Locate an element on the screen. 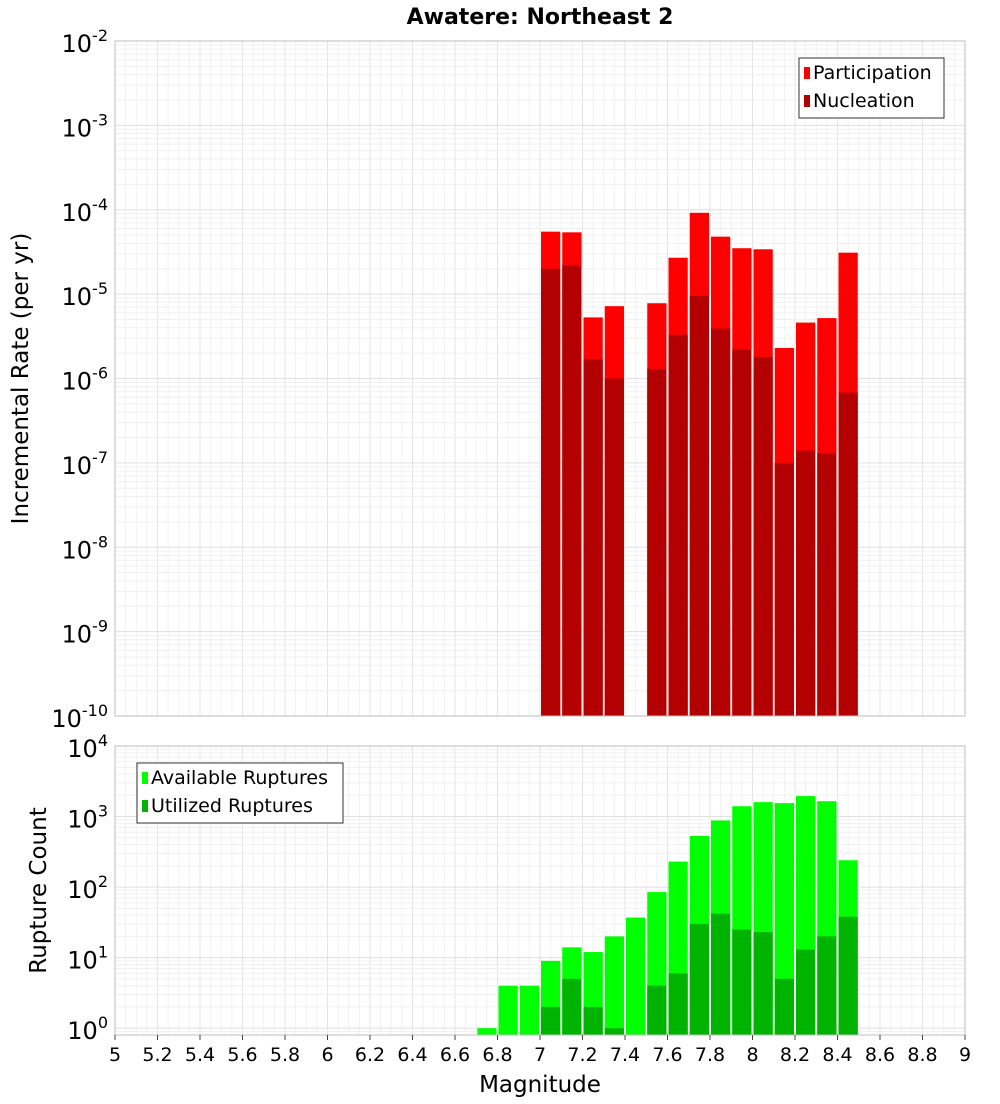  x-tick-label: 8.8 is located at coordinates (922, 1055).